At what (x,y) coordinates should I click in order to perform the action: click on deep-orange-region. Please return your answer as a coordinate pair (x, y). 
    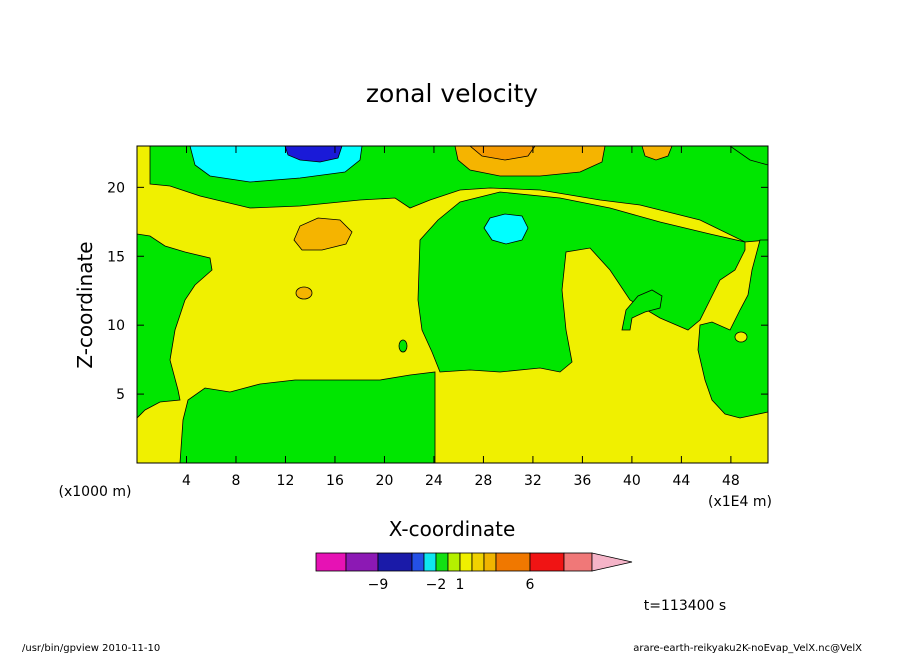
    Looking at the image, I should click on (502, 153).